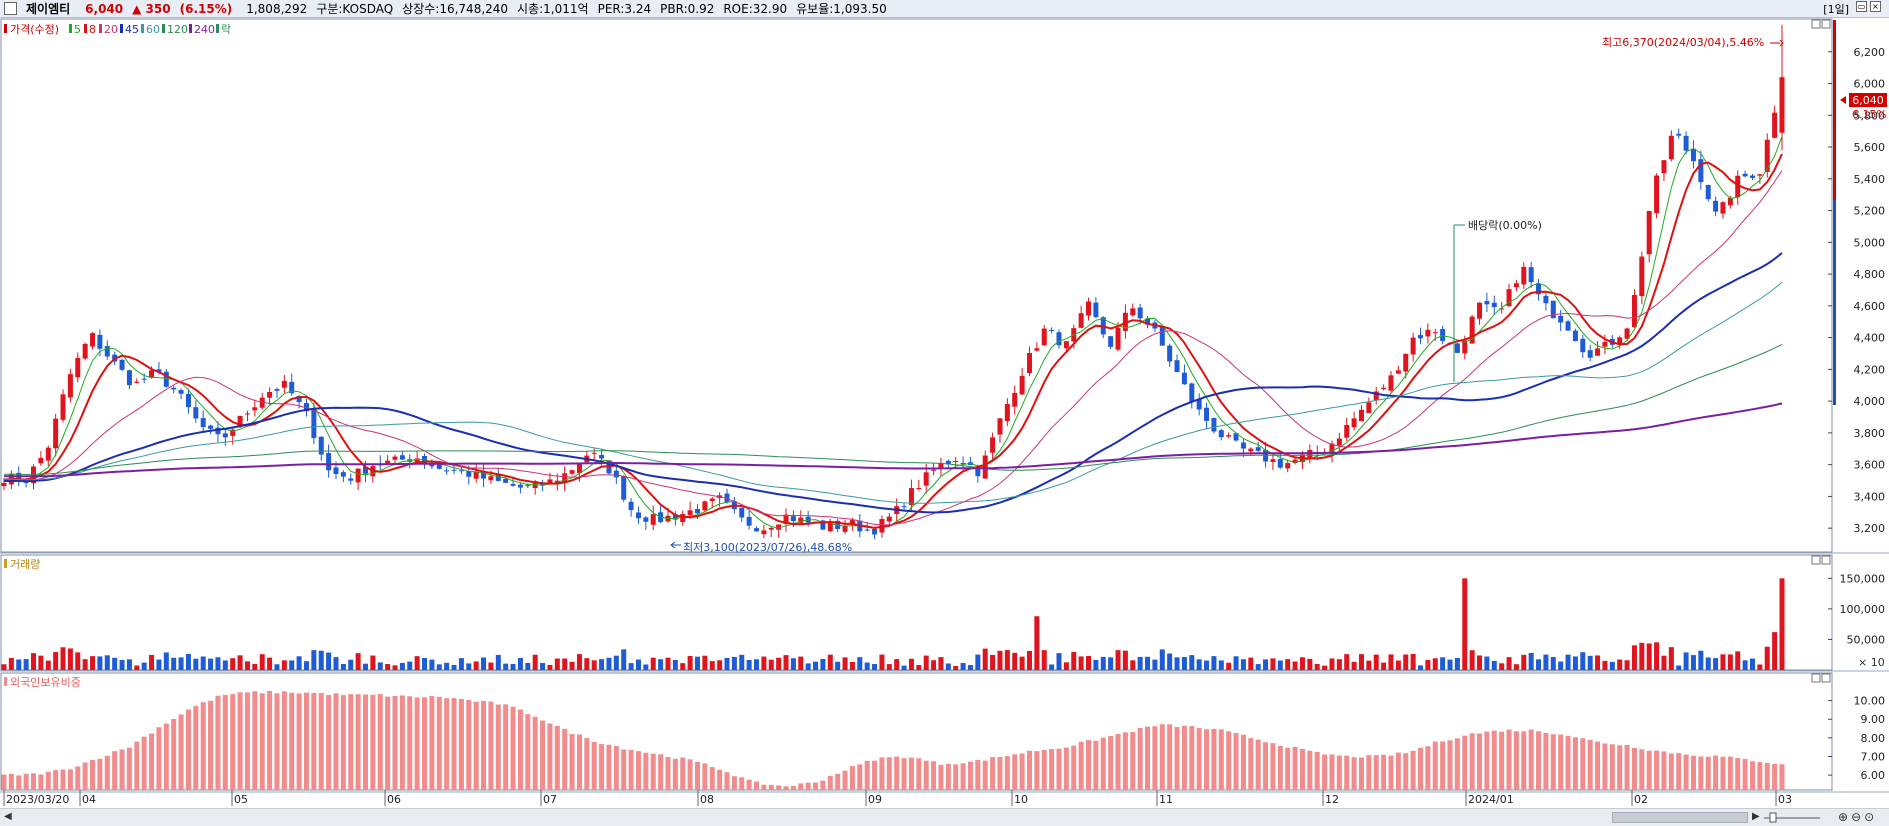 This screenshot has width=1889, height=826. Describe the element at coordinates (1870, 52) in the screenshot. I see `price-tick-label: 6,200` at that location.